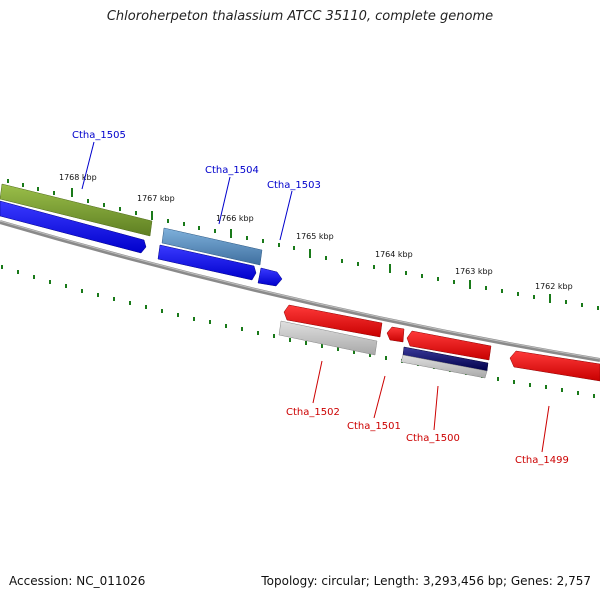 The height and width of the screenshot is (600, 600). Describe the element at coordinates (474, 271) in the screenshot. I see `kbp-label: 1763 kbp` at that location.